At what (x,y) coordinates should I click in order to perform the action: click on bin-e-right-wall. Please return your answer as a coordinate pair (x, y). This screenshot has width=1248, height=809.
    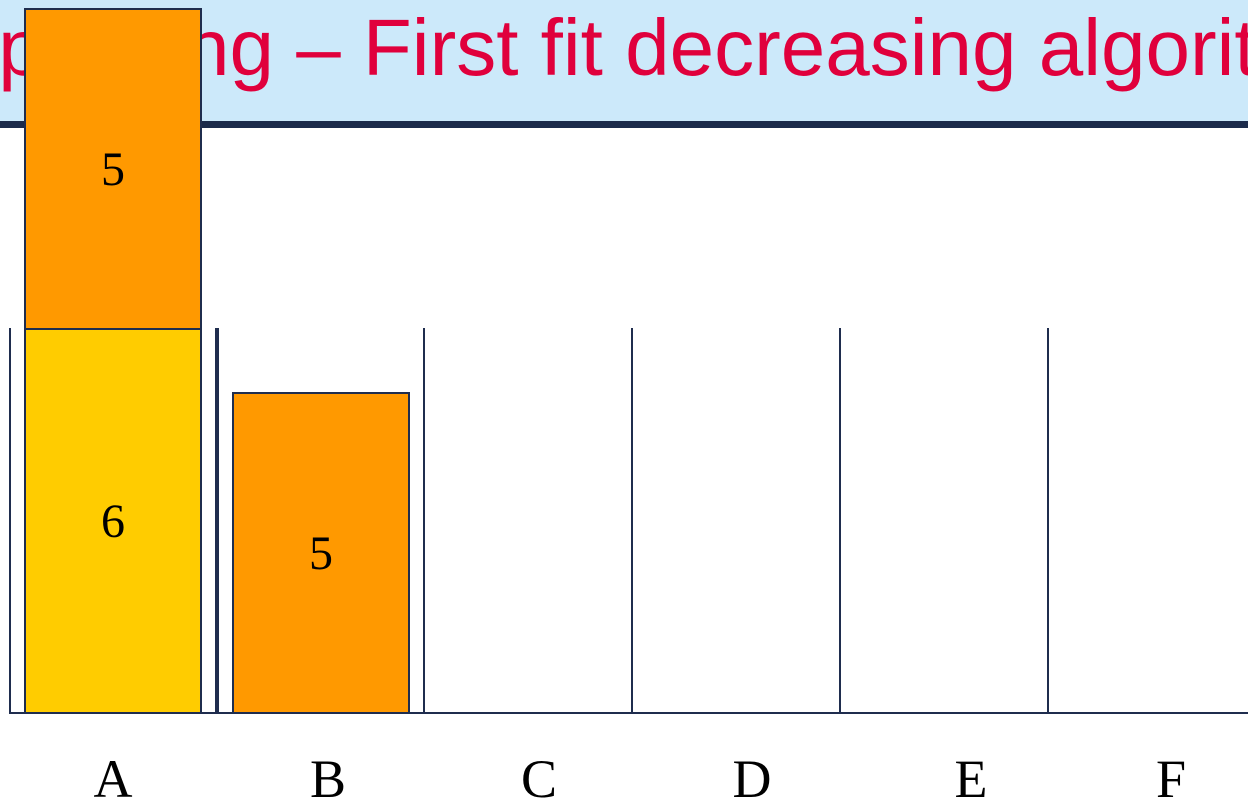
    Looking at the image, I should click on (1048, 520).